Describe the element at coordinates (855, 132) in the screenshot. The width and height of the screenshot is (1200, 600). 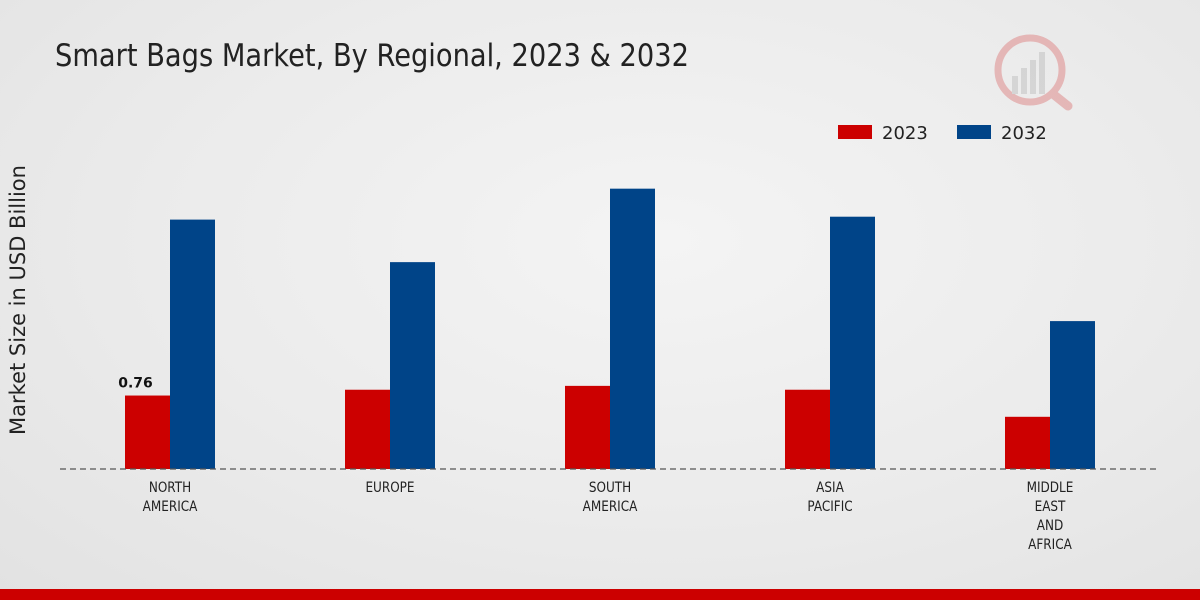
I see `legend-swatch-2023` at that location.